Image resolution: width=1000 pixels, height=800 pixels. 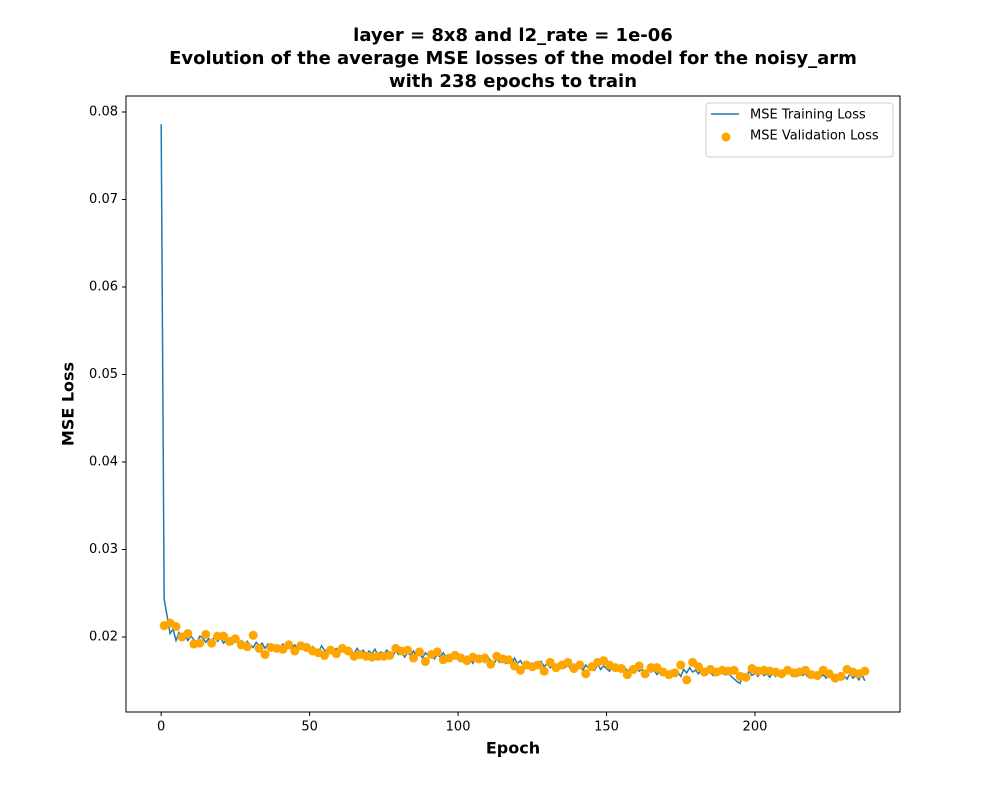 What do you see at coordinates (103, 549) in the screenshot?
I see `y-tick-label: 0.03` at bounding box center [103, 549].